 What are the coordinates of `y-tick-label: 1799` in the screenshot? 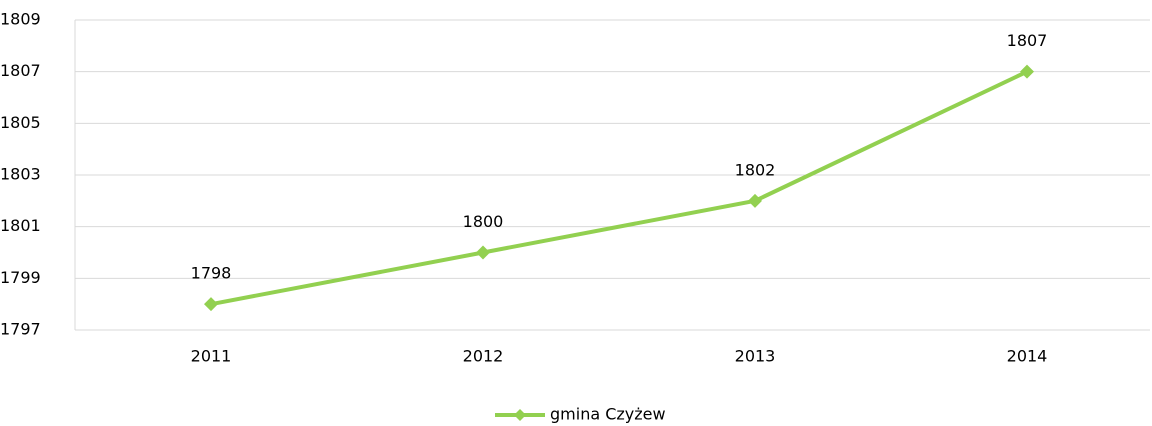 It's located at (20, 277).